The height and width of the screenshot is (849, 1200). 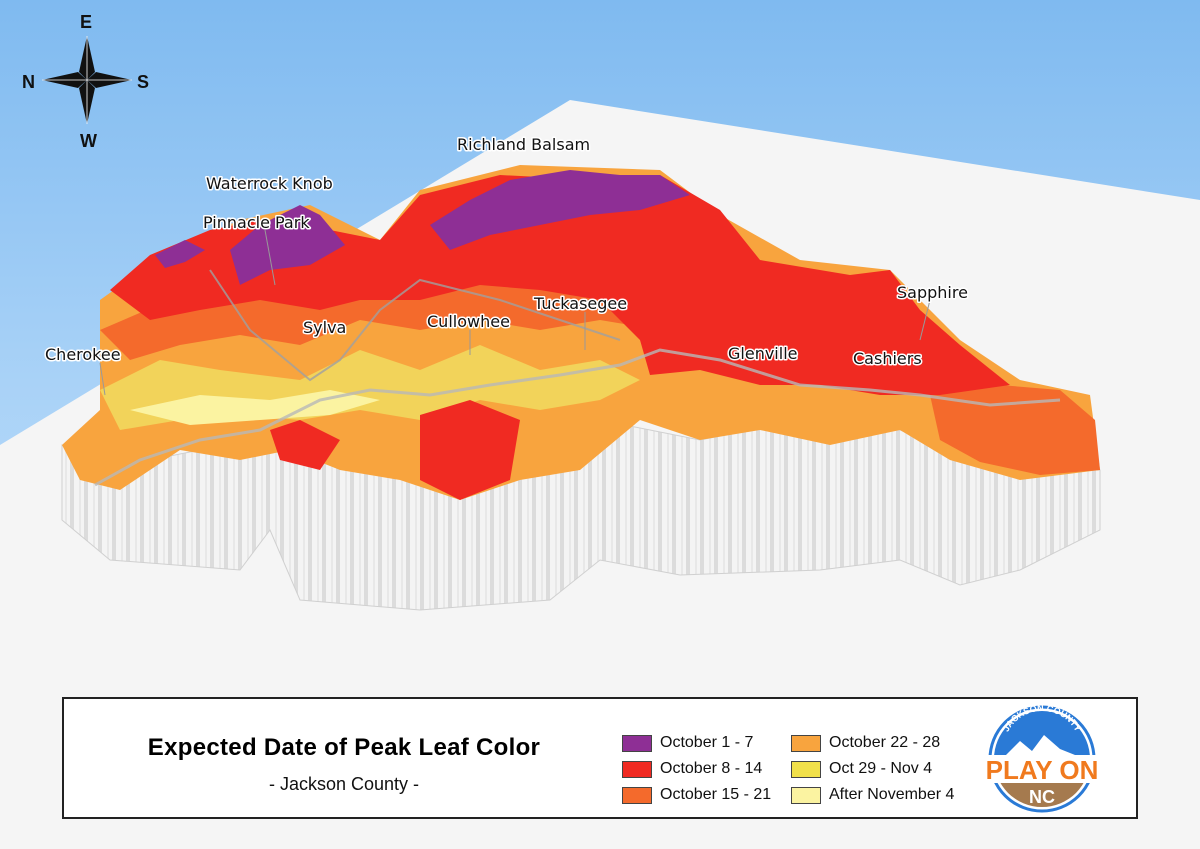 What do you see at coordinates (344, 784) in the screenshot?
I see `legend-subtitle: - Jackson County -` at bounding box center [344, 784].